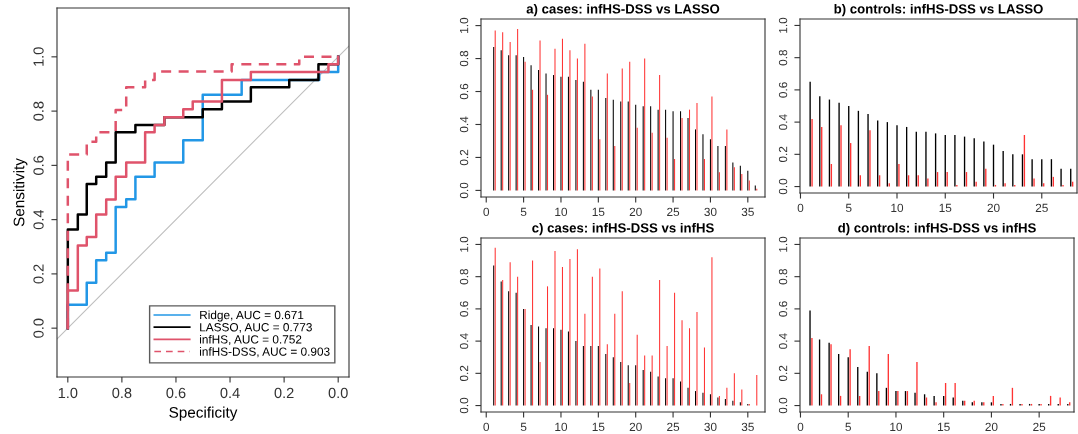 This screenshot has height=434, width=1078. What do you see at coordinates (284, 393) in the screenshot?
I see `x-tick-label: 0.2` at bounding box center [284, 393].